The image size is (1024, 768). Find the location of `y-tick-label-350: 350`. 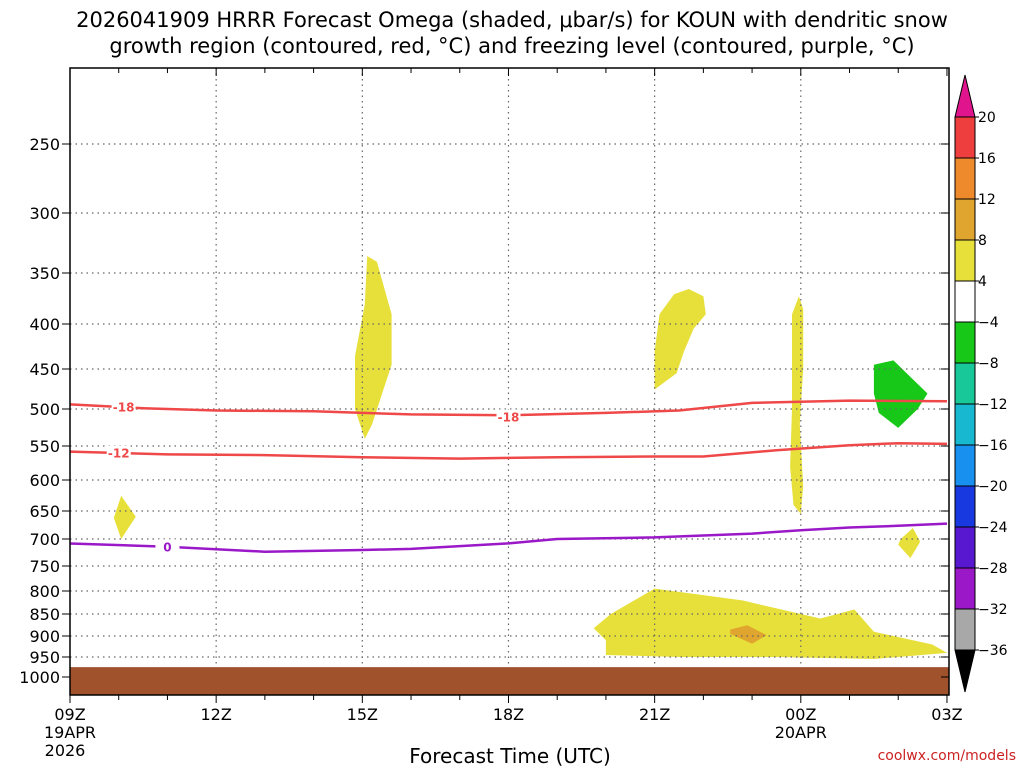

y-tick-label-350: 350 is located at coordinates (44, 273).